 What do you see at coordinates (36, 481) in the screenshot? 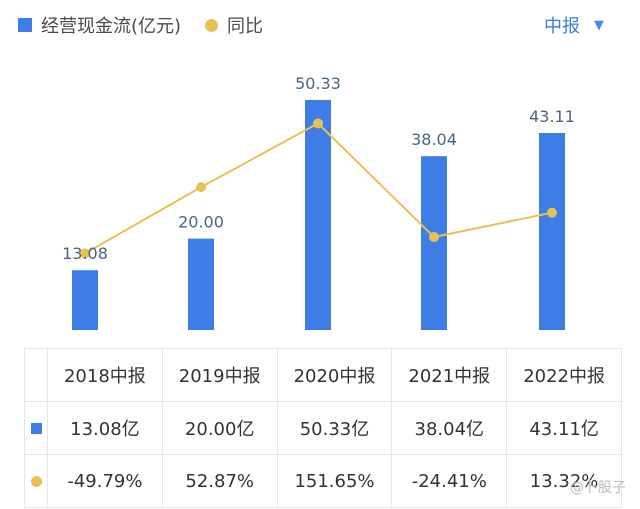
I see `line-row-marker` at bounding box center [36, 481].